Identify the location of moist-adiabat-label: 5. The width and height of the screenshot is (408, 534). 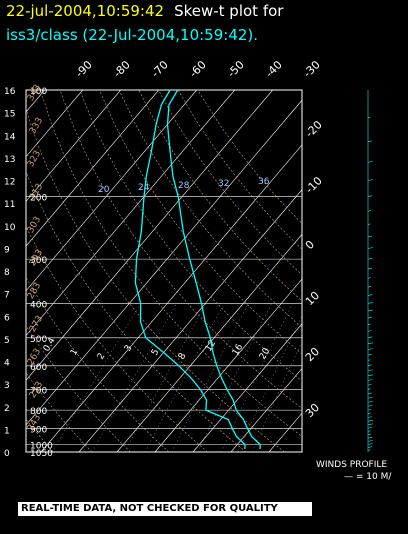
(156, 353).